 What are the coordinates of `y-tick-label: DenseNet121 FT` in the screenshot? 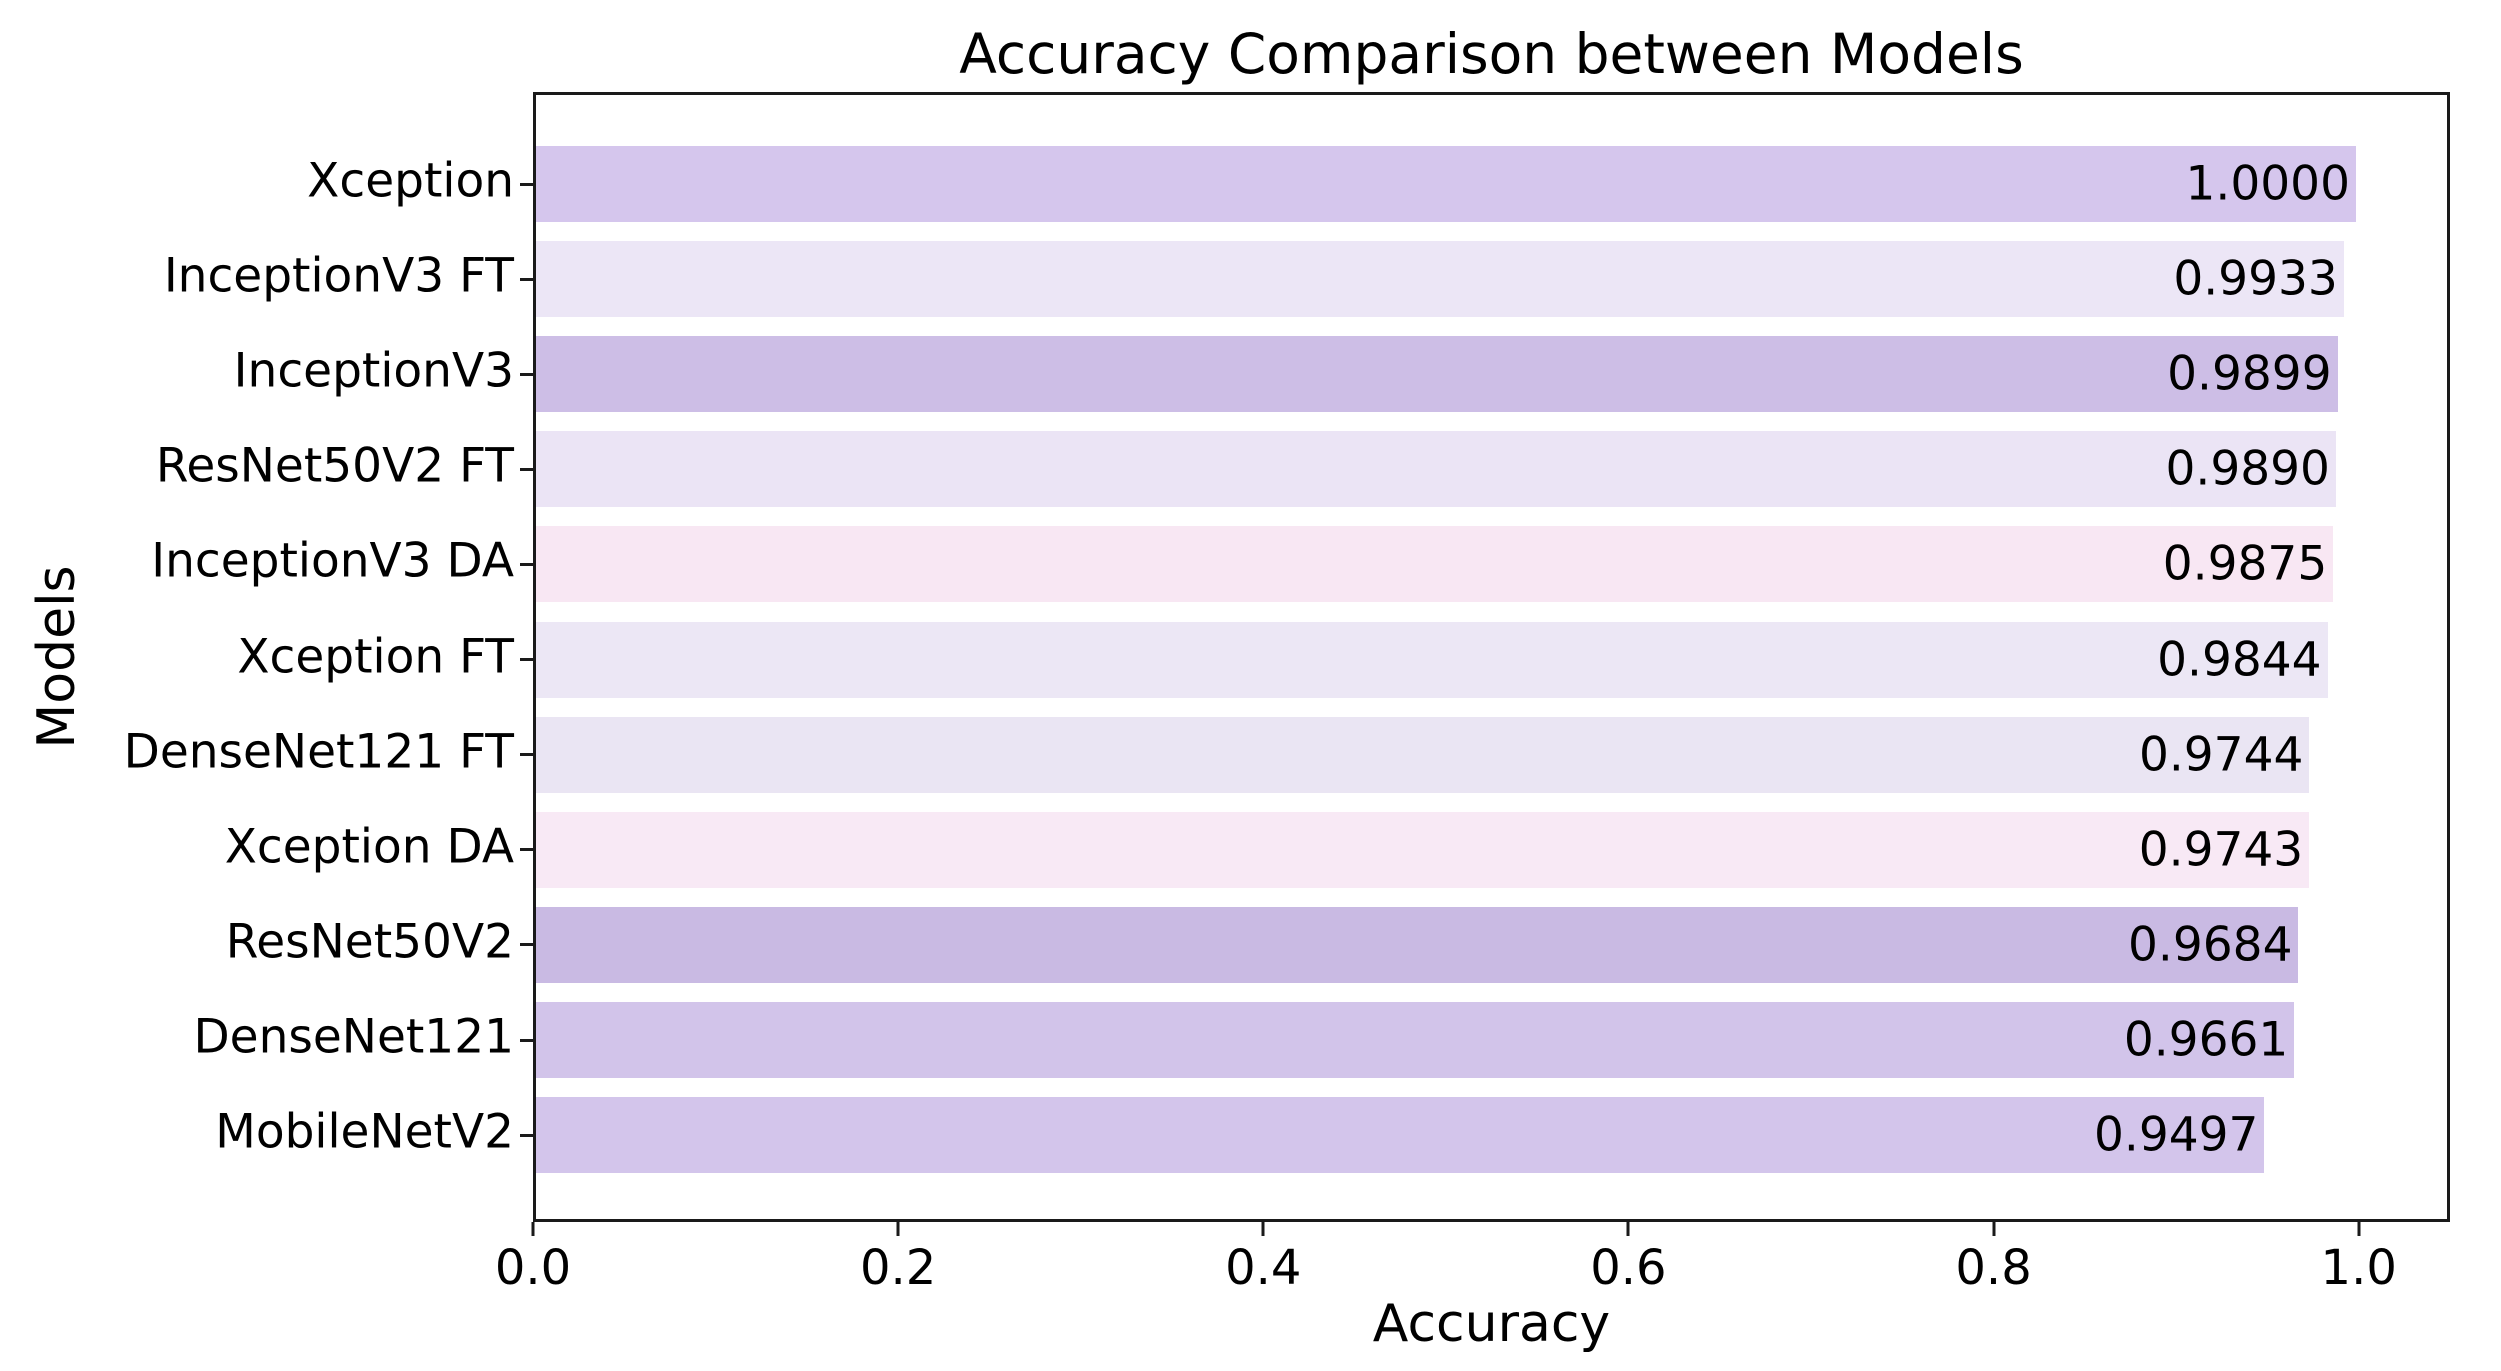 It's located at (318, 752).